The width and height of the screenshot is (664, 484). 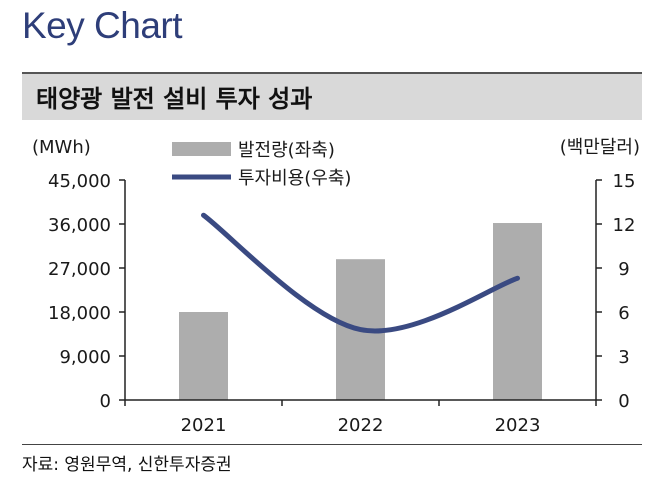 I want to click on page-heading: Key Chart, so click(x=102, y=25).